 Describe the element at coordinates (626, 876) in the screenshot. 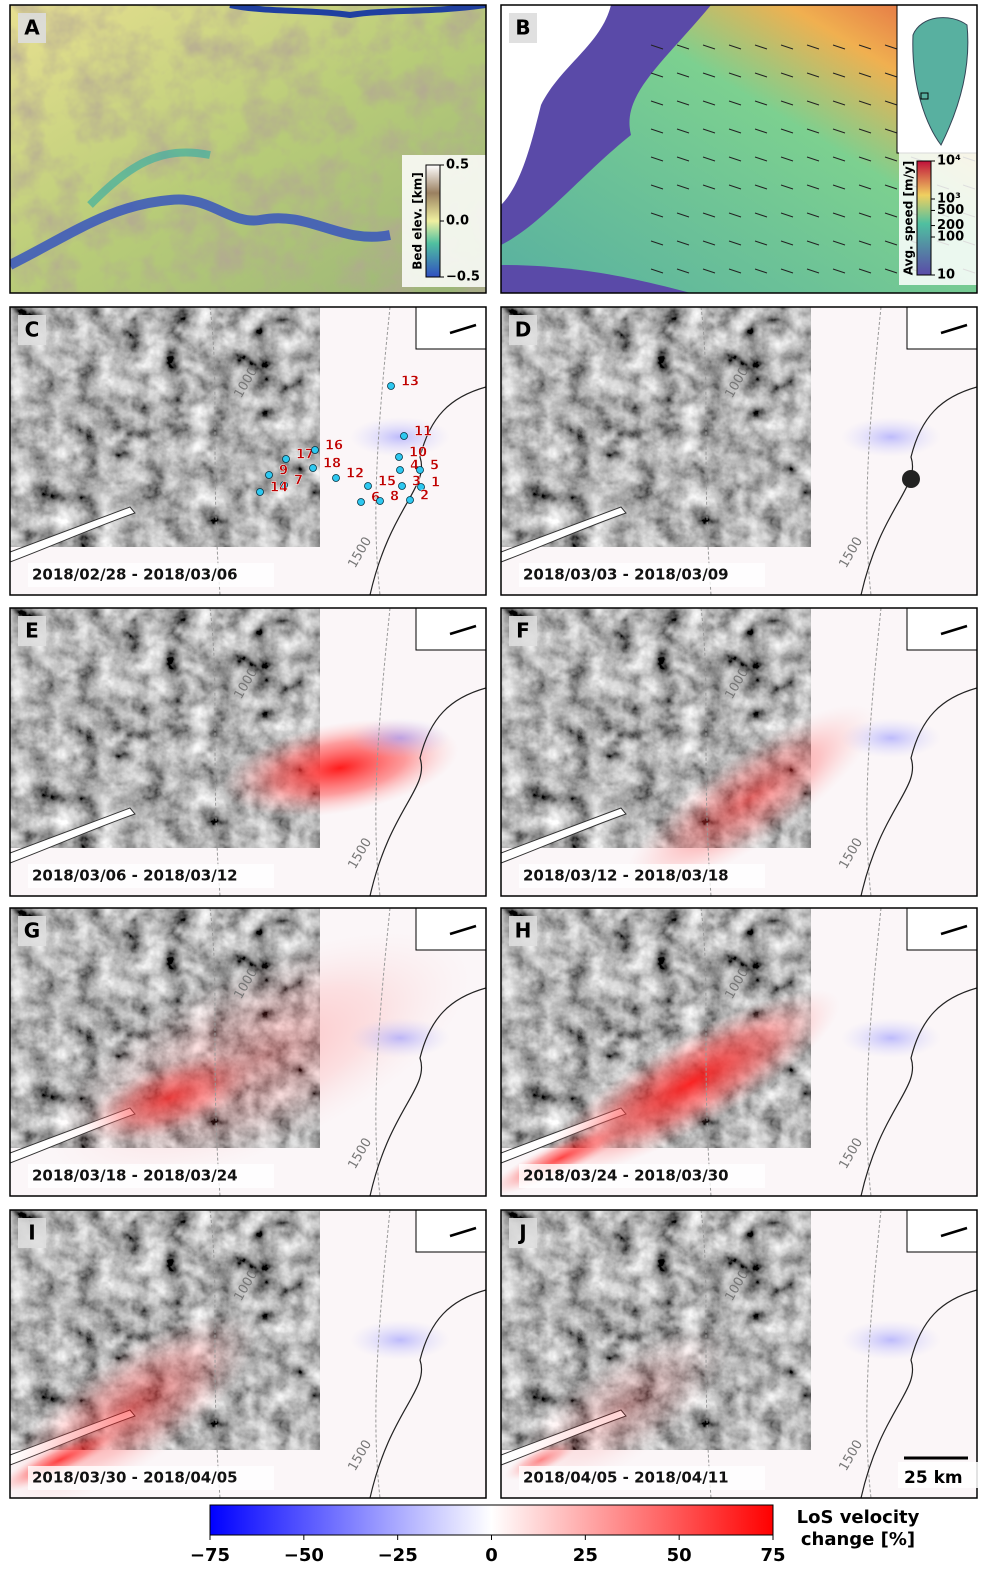

I see `date-label: 2018/03/12 - 2018/03/18` at that location.